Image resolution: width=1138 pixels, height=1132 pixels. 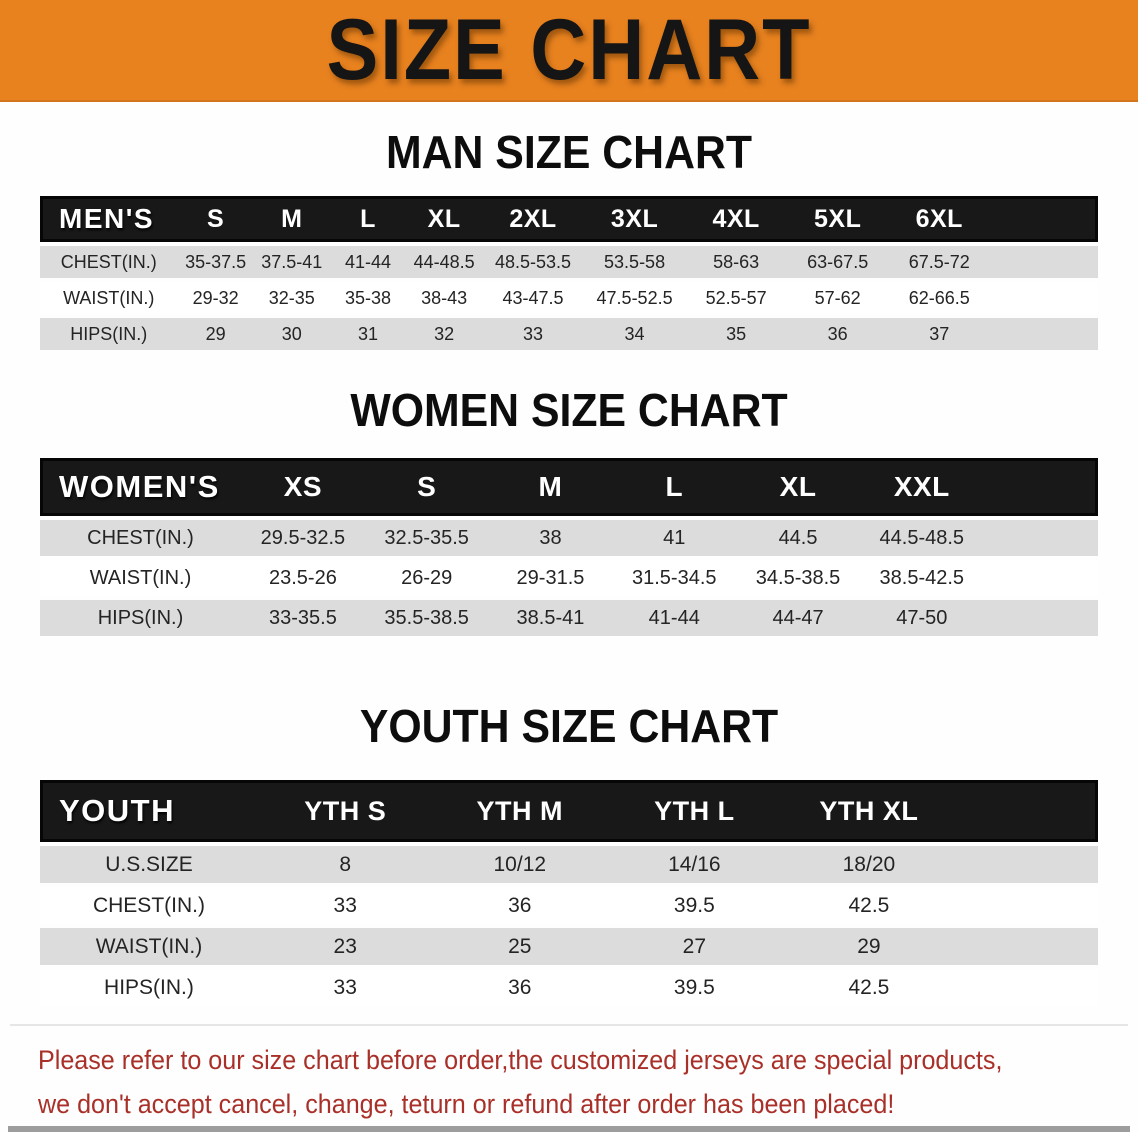 What do you see at coordinates (568, 152) in the screenshot?
I see `men-section-title: MAN SIZE CHART` at bounding box center [568, 152].